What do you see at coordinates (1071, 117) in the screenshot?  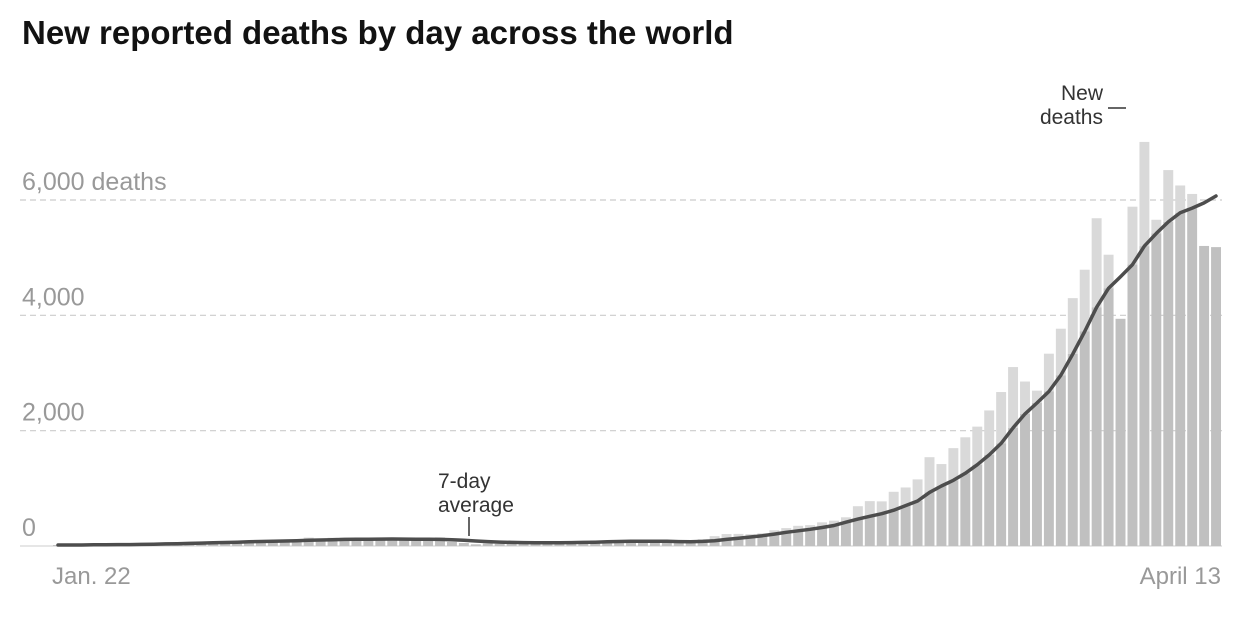 I see `annotation-new-deaths-line2: deaths` at bounding box center [1071, 117].